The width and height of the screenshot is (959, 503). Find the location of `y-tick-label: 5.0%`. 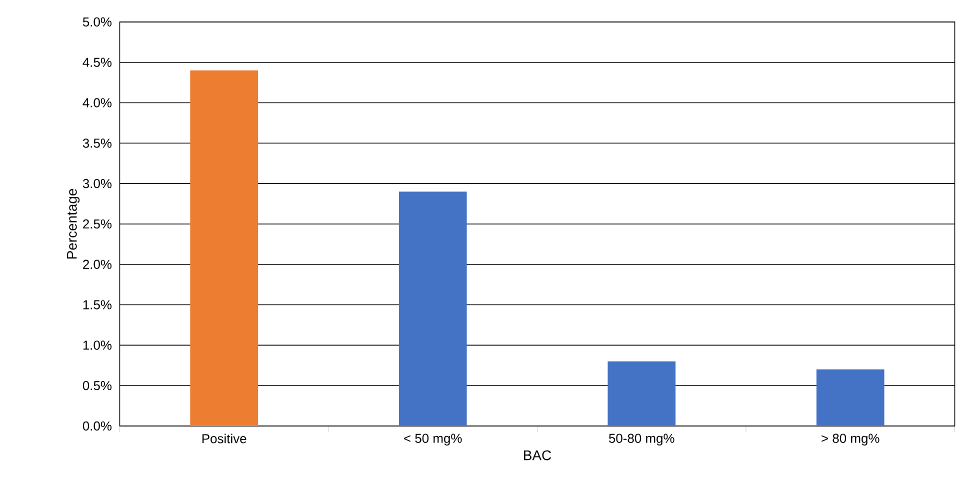

y-tick-label: 5.0% is located at coordinates (97, 22).